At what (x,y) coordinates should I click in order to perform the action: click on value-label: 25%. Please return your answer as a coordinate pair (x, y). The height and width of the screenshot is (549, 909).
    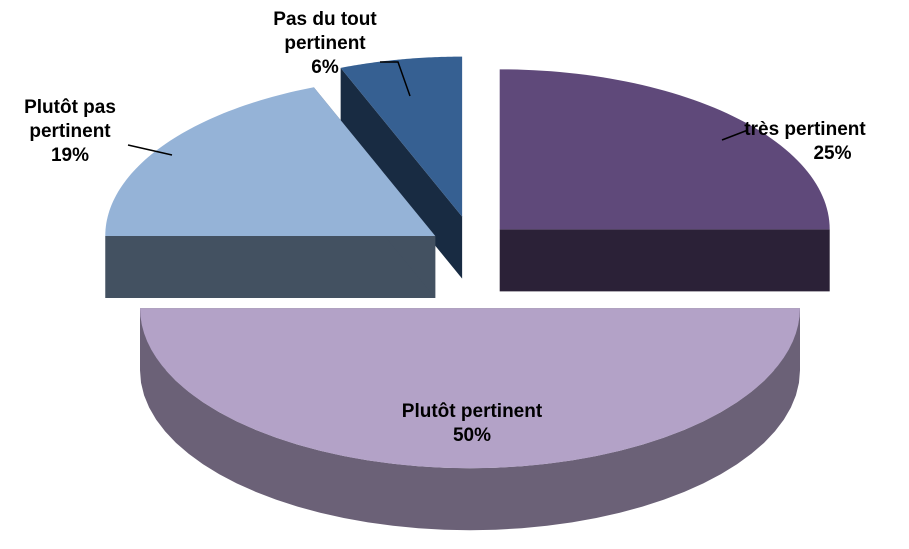
    Looking at the image, I should click on (832, 153).